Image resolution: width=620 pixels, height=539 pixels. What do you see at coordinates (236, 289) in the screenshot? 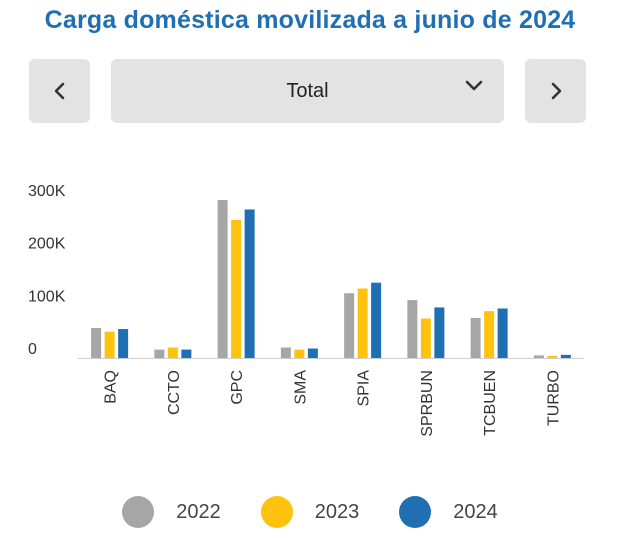
I see `bar-gpc-2023` at bounding box center [236, 289].